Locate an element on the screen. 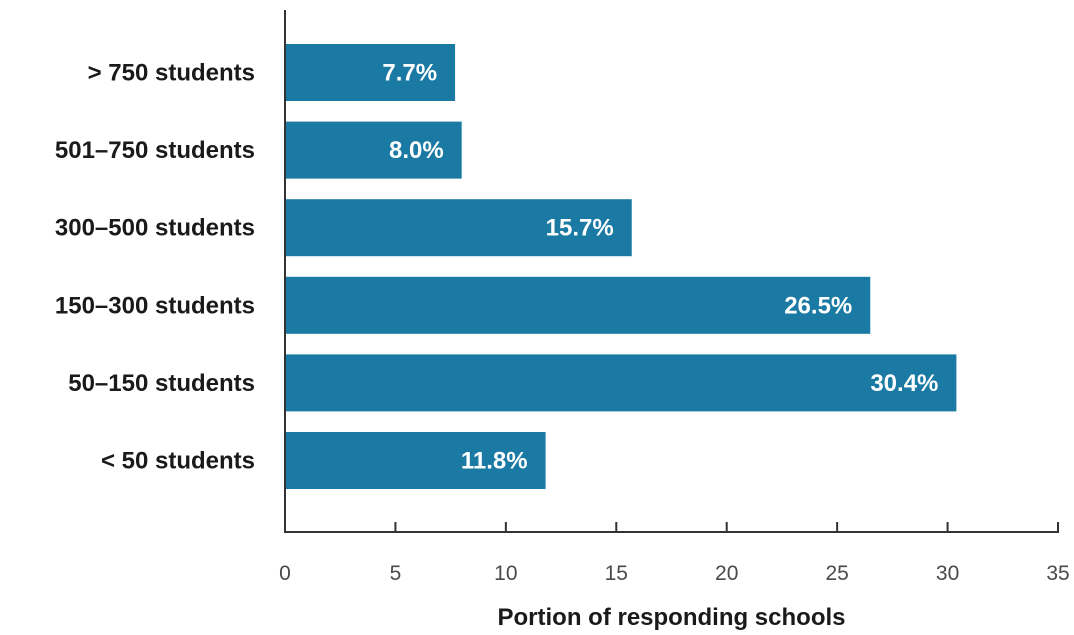  x-tick-label: 10 is located at coordinates (505, 573).